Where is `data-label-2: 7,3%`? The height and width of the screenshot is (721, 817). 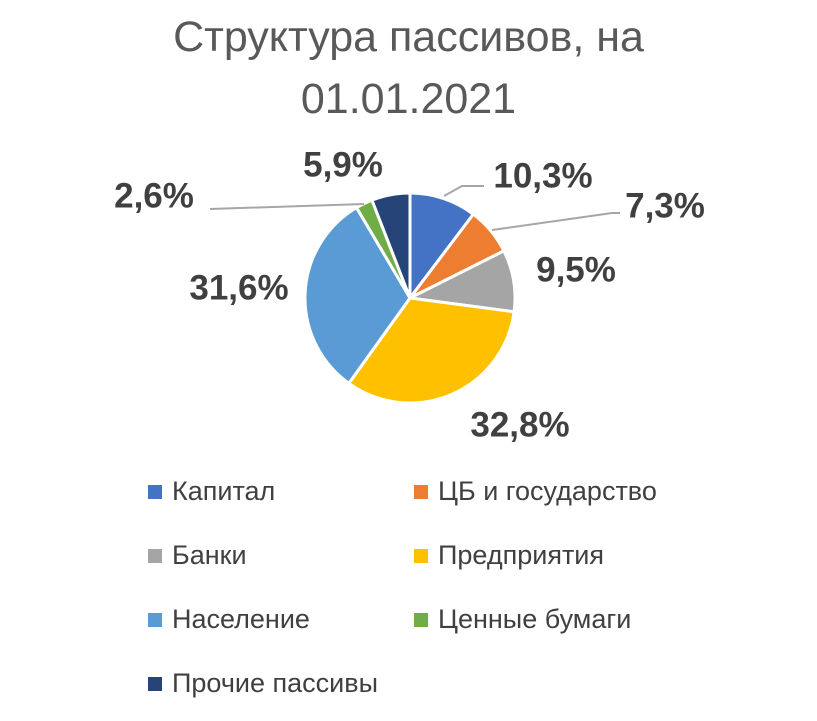 data-label-2: 7,3% is located at coordinates (665, 205).